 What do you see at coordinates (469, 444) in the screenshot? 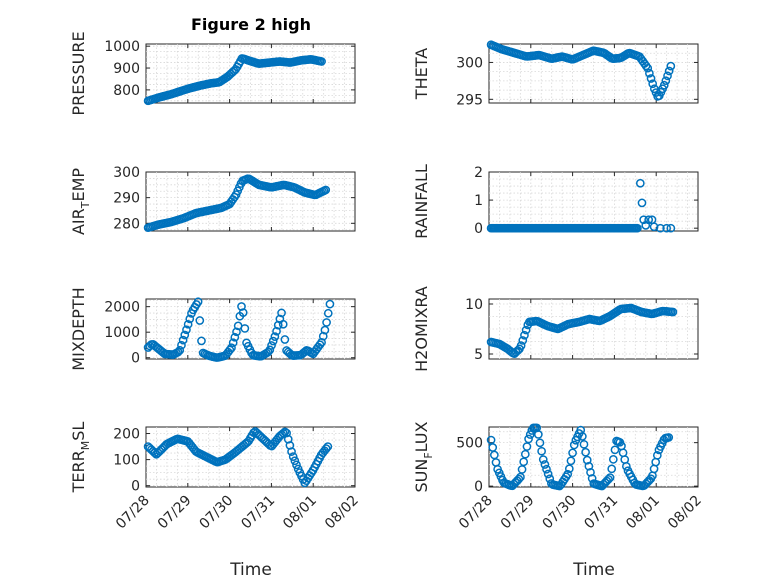
I see `y-tick-label: 500` at bounding box center [469, 444].